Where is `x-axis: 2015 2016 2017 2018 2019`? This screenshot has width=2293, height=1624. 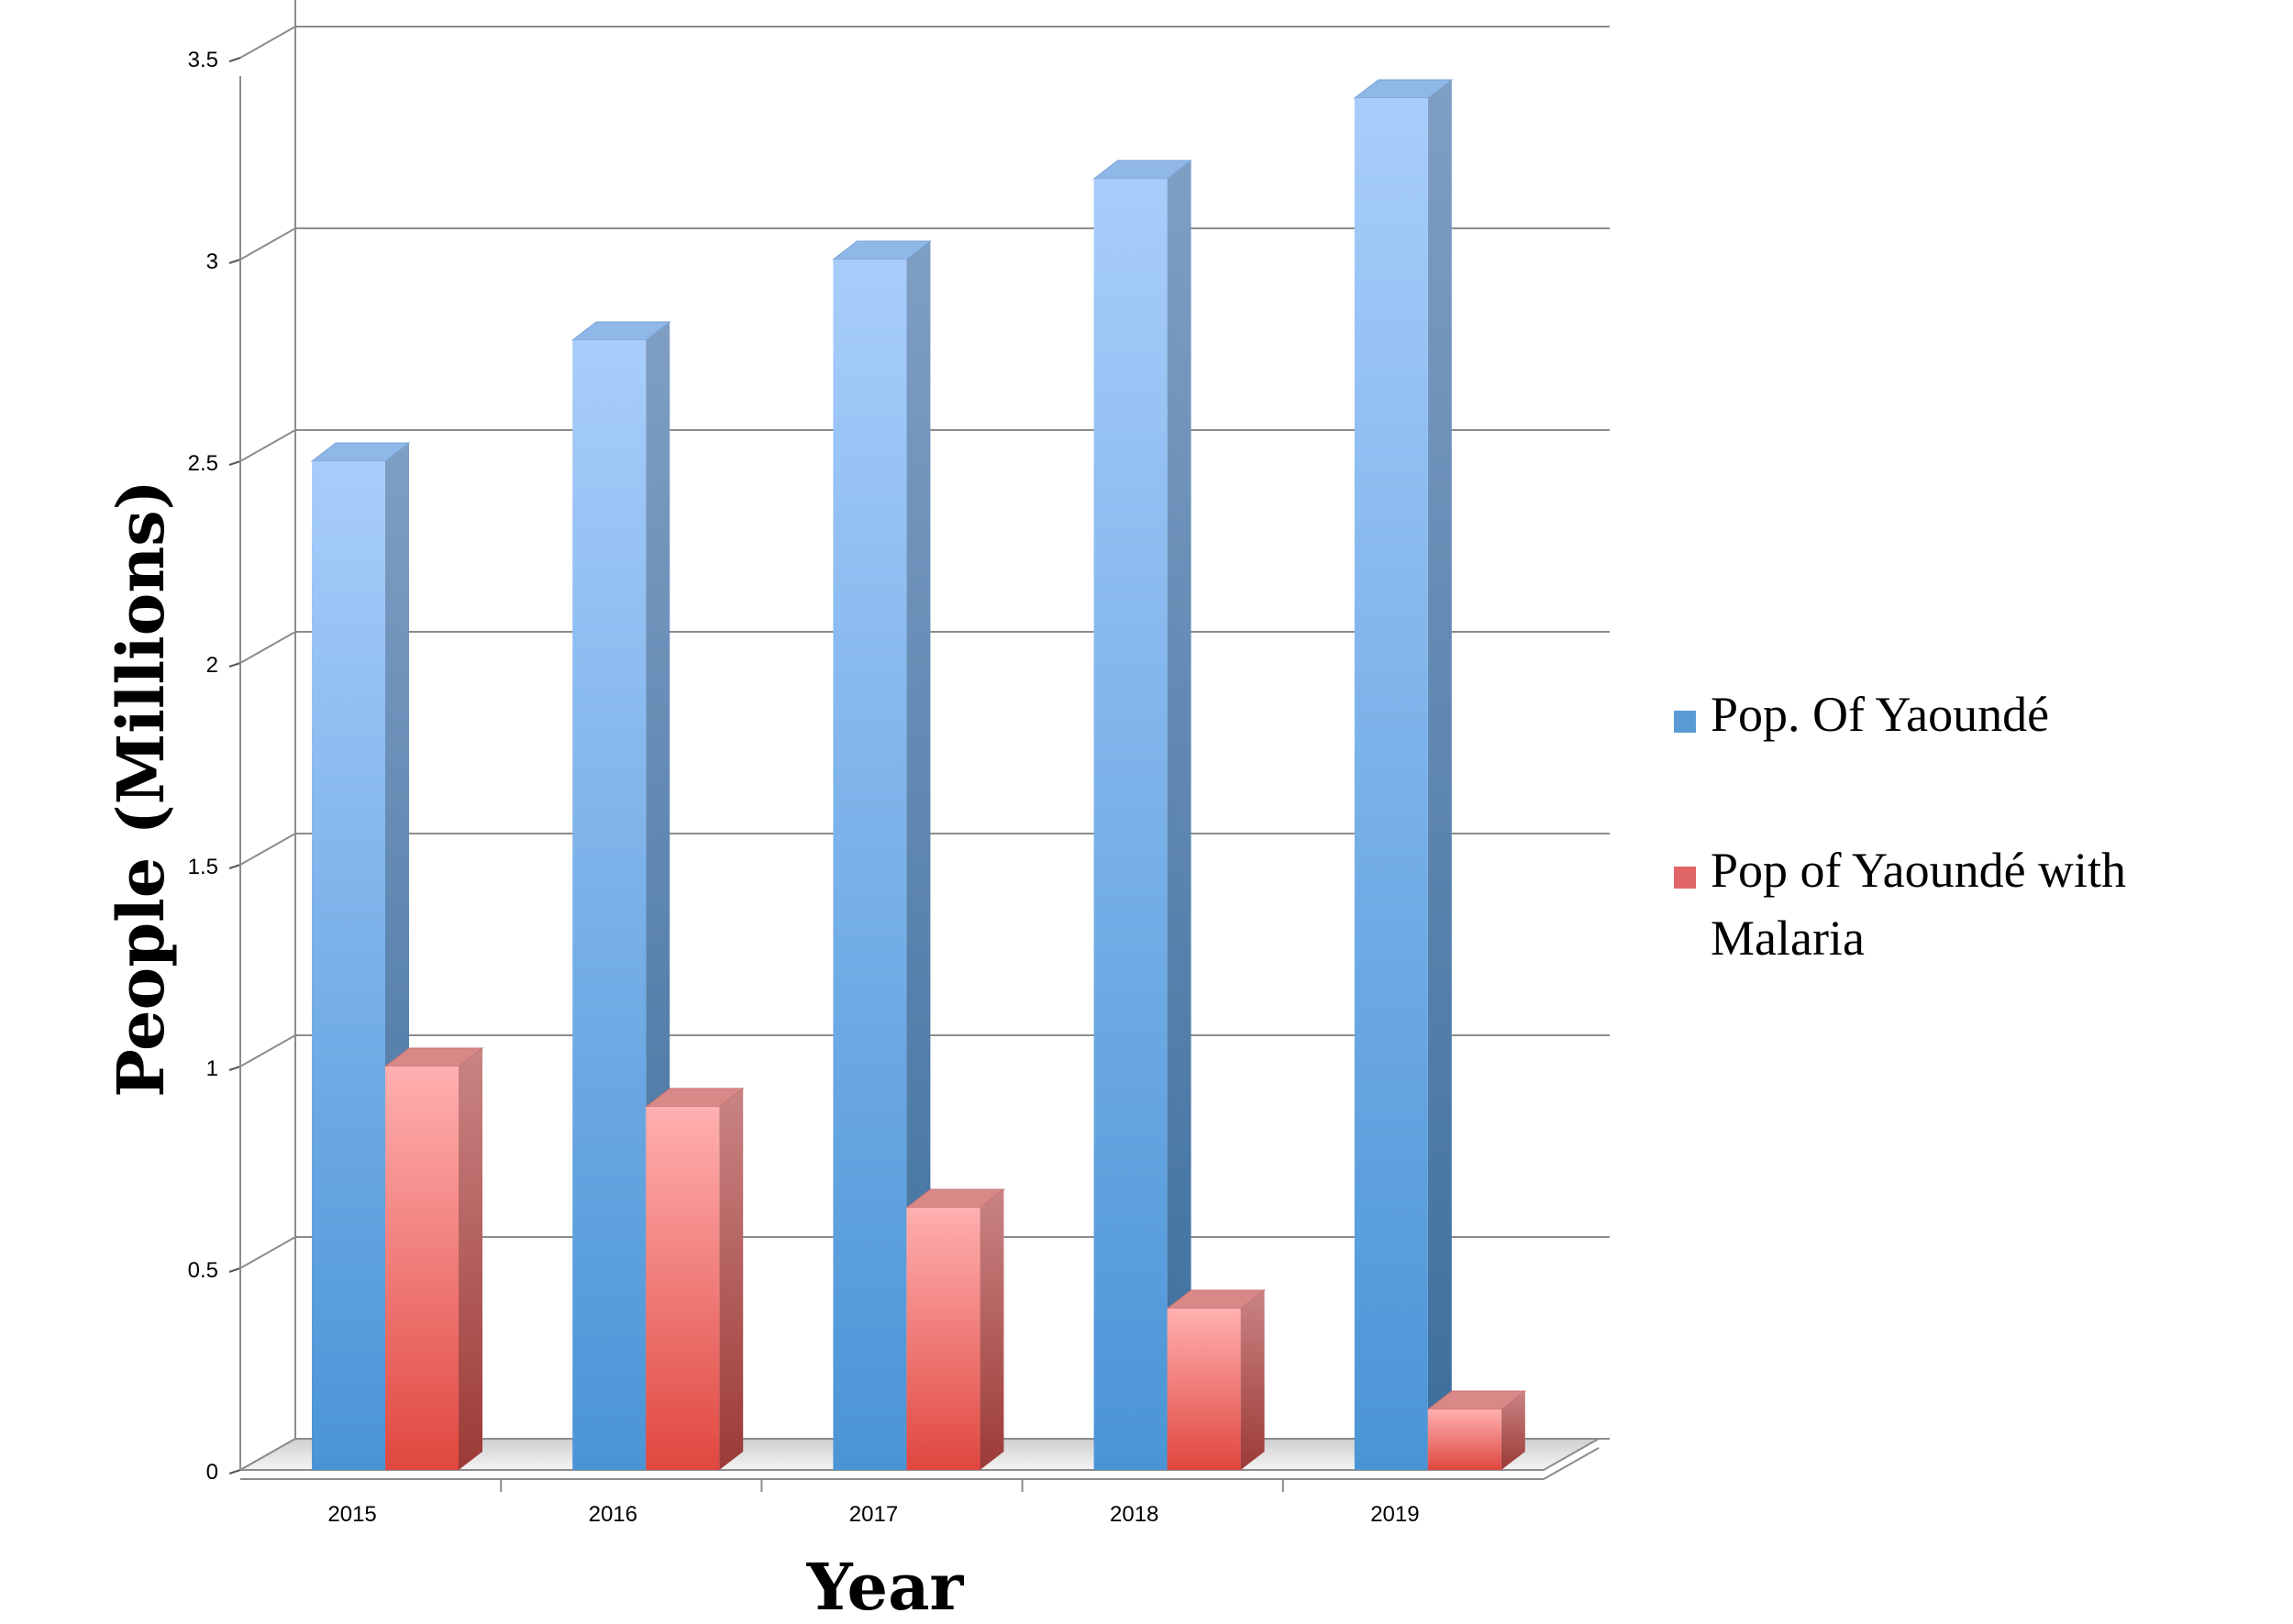
x-axis: 2015 2016 2017 2018 2019 is located at coordinates (920, 1487).